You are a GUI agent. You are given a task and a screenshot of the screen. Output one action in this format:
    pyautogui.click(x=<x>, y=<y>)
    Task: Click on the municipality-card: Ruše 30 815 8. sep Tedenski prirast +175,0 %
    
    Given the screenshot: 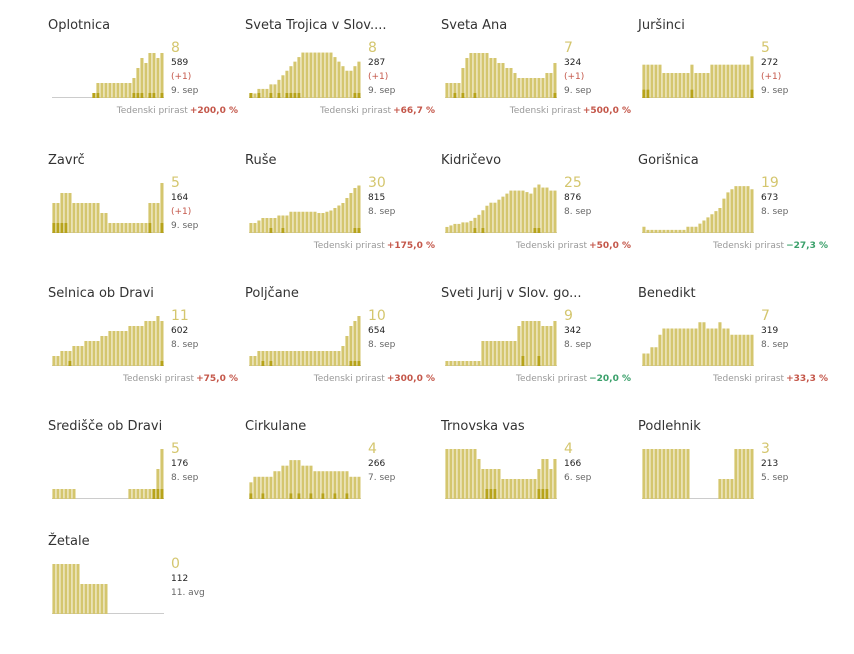 What is the action you would take?
    pyautogui.click(x=340, y=213)
    